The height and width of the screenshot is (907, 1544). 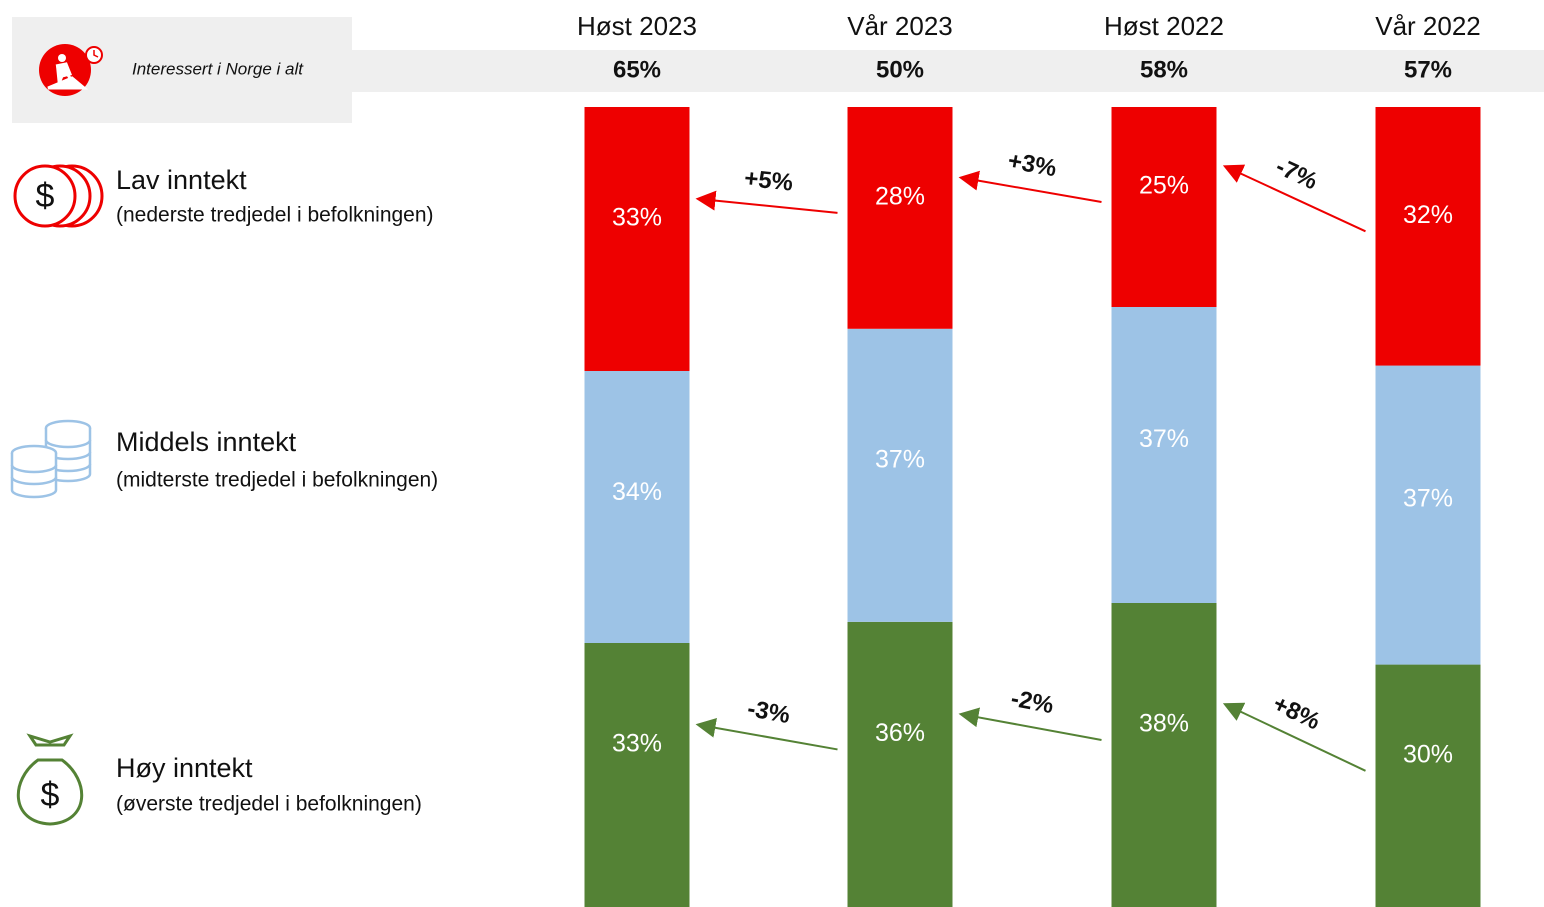 I want to click on moneybag-icon: $, so click(x=50, y=779).